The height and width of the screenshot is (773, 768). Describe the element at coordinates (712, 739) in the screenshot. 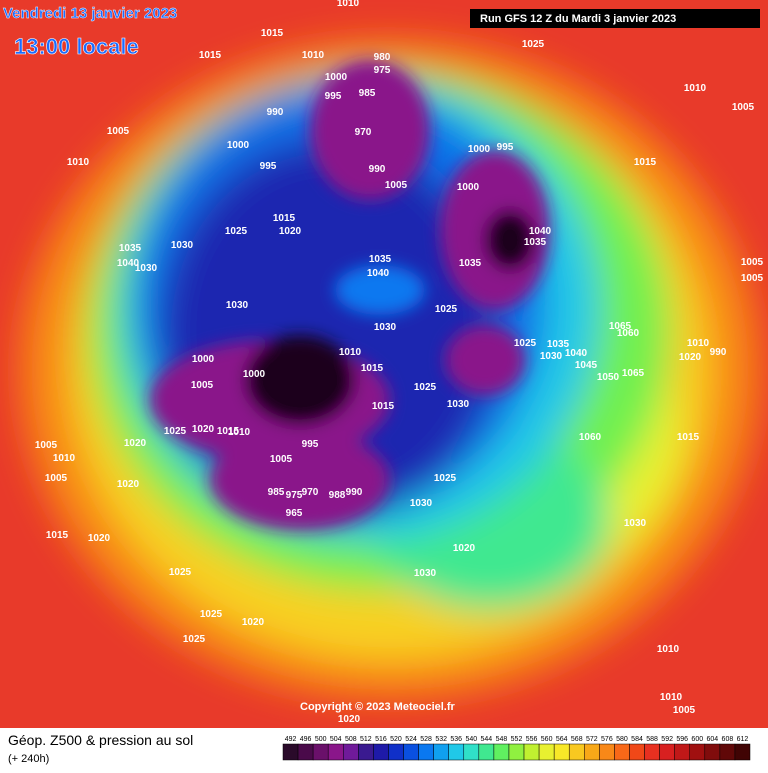

I see `legend-label: 604` at that location.